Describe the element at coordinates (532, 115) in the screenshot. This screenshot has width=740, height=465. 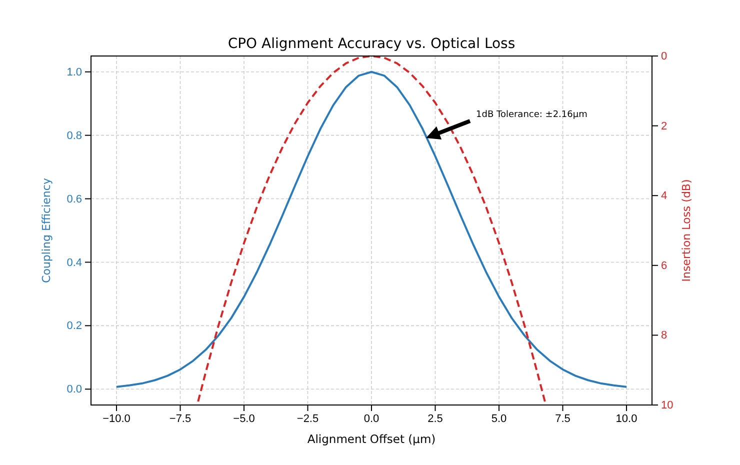
I see `annotation: 1dB Tolerance: ±2.16μm` at that location.